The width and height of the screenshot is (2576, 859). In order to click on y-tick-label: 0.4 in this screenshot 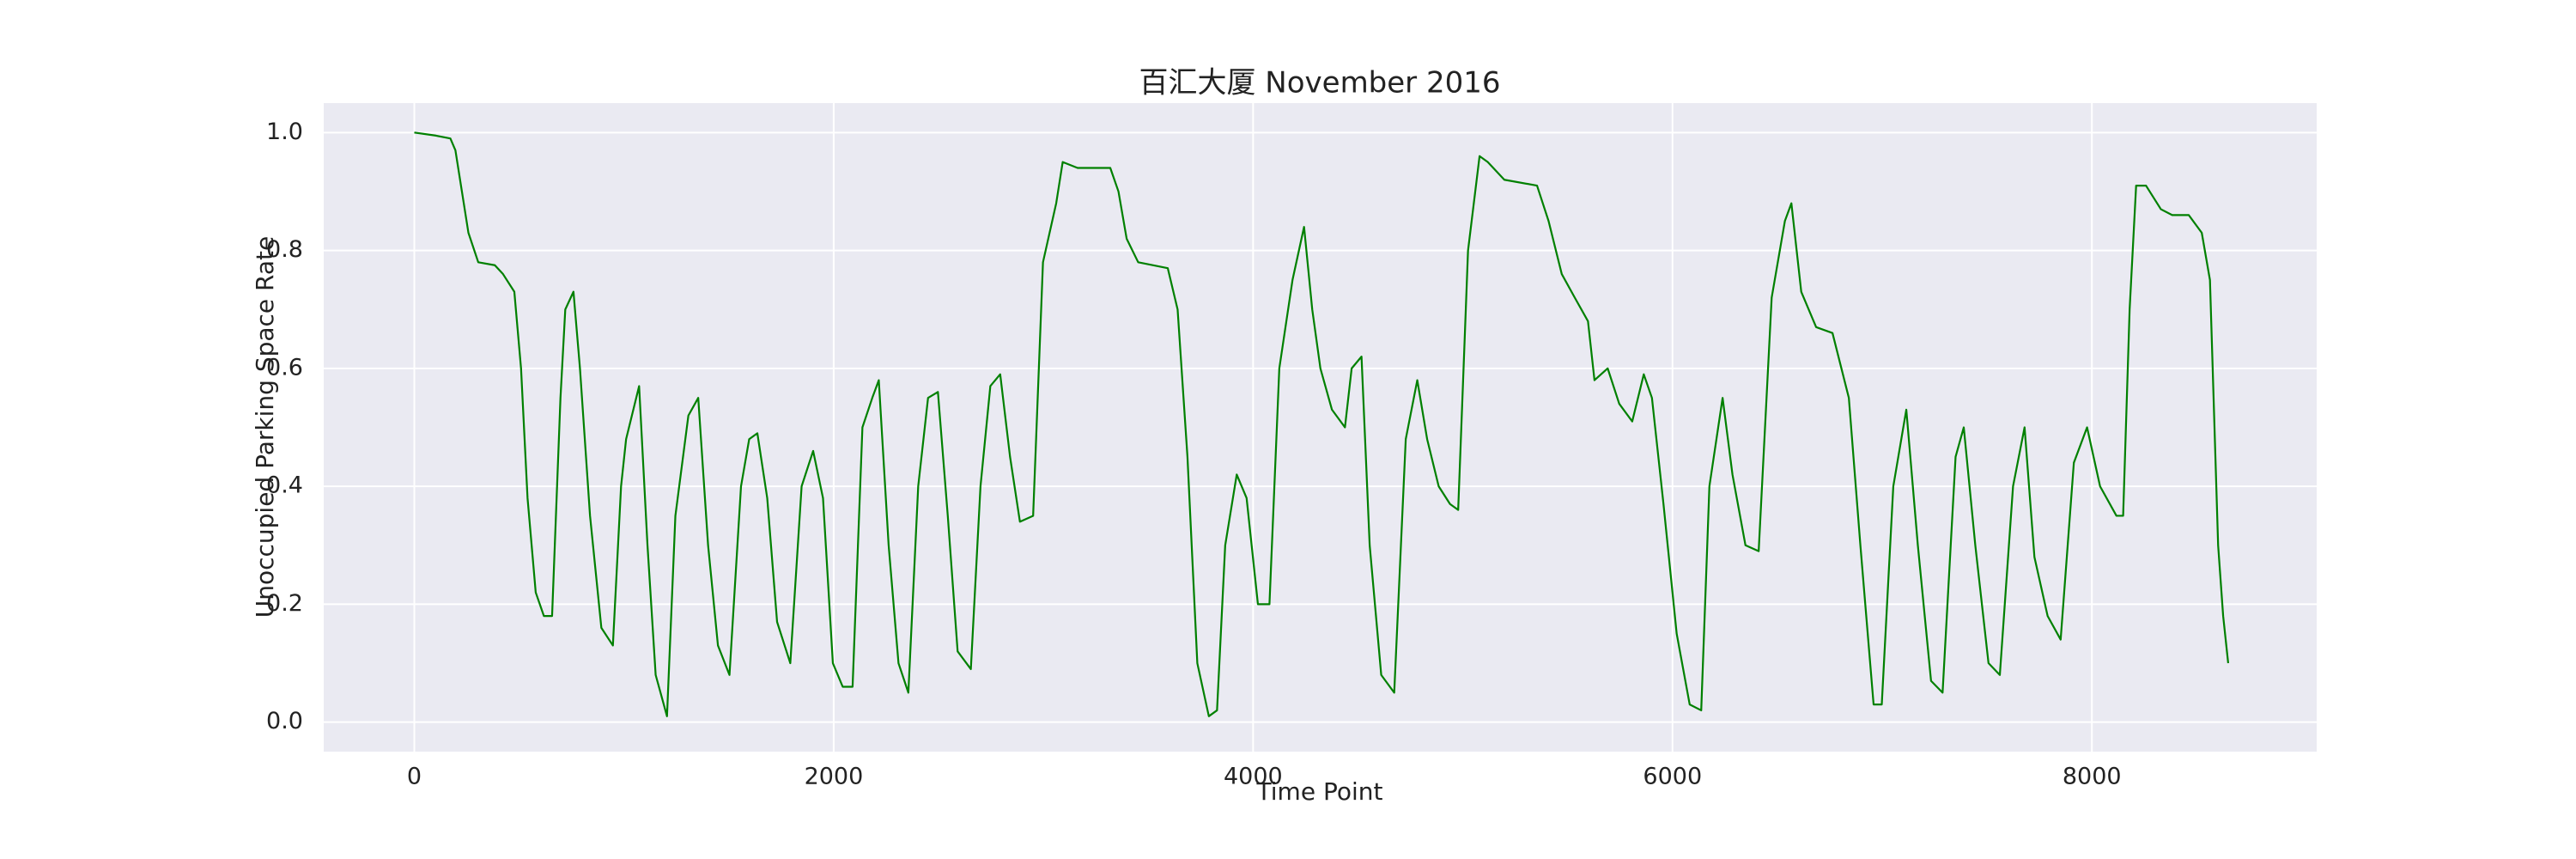, I will do `click(284, 485)`.